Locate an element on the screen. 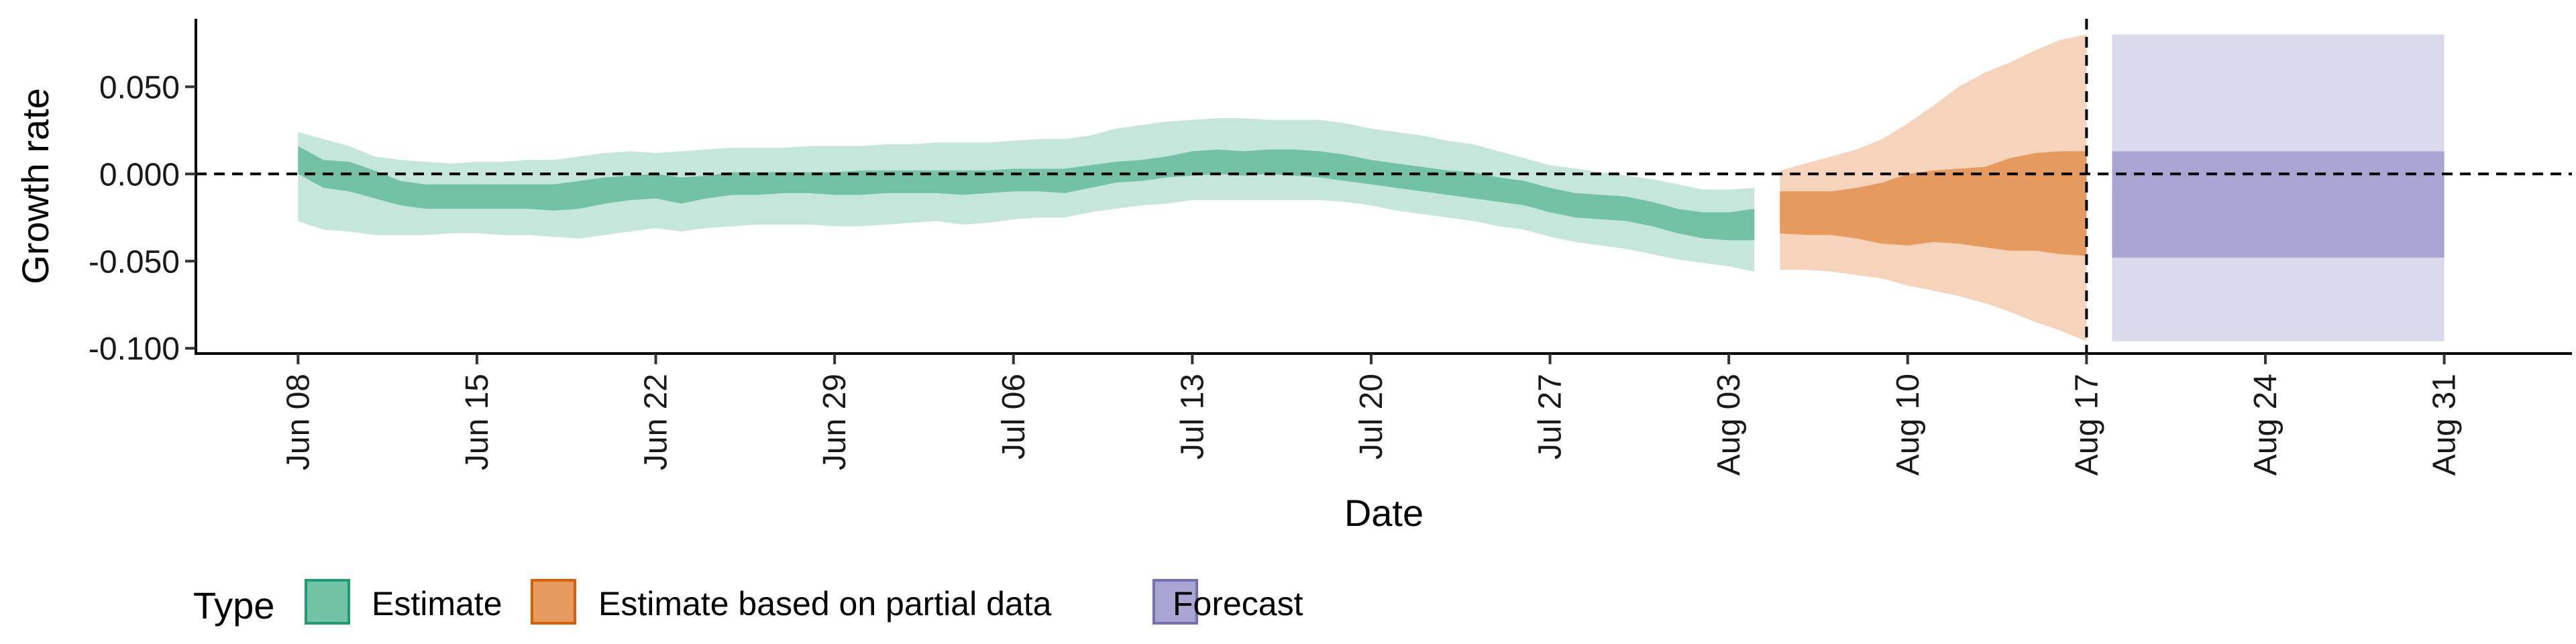 This screenshot has width=2576, height=644. x-tick-label: Jul 13 is located at coordinates (1192, 417).